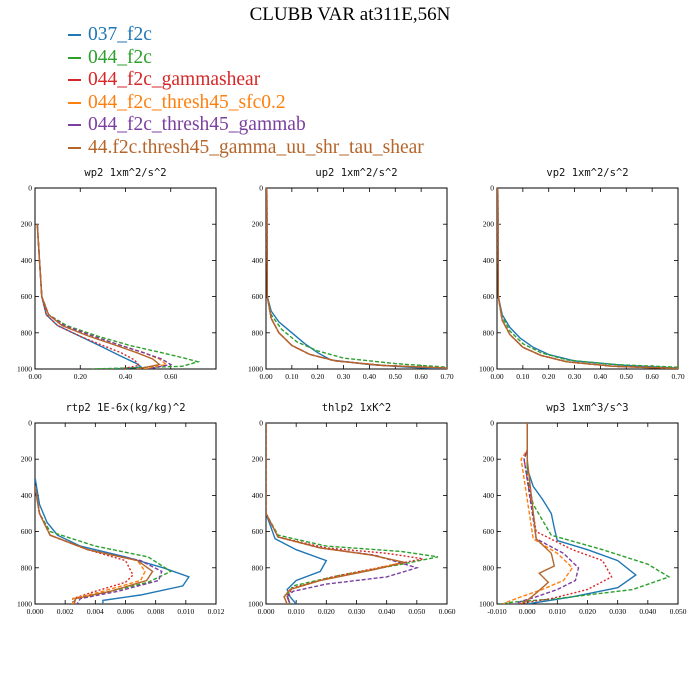 The image size is (700, 700). What do you see at coordinates (256, 147) in the screenshot?
I see `legend-label: 44.f2c.thresh45_gamma_uu_shr_tau_shear` at bounding box center [256, 147].